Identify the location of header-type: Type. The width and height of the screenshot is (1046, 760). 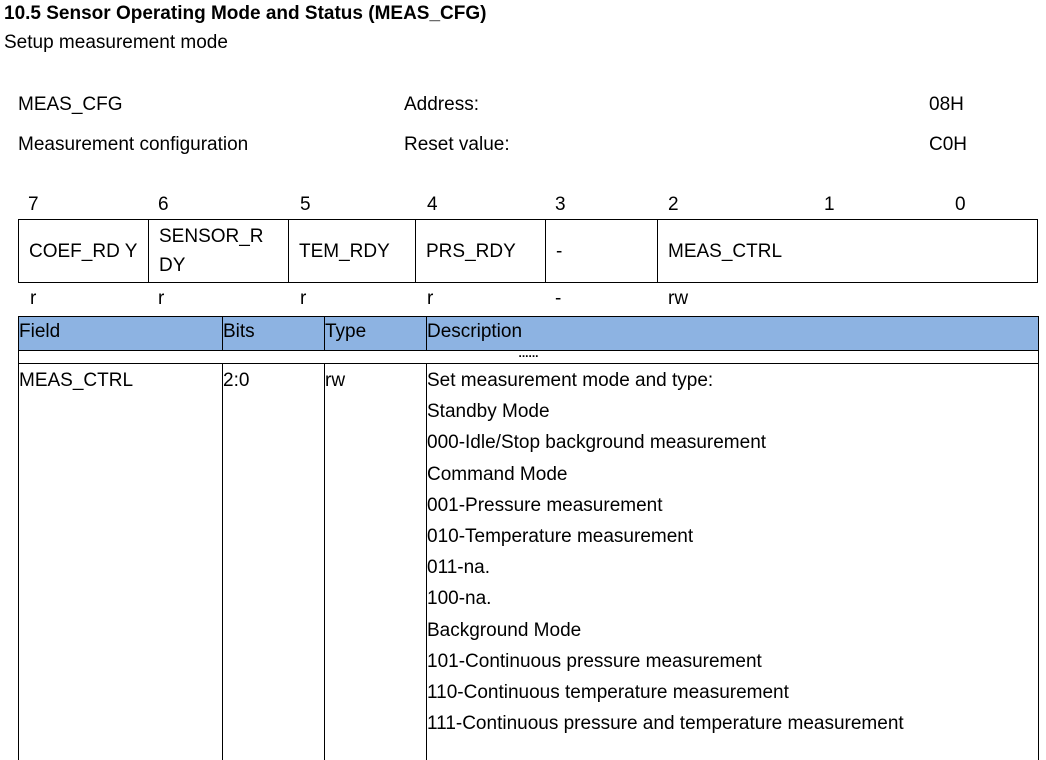
(376, 333).